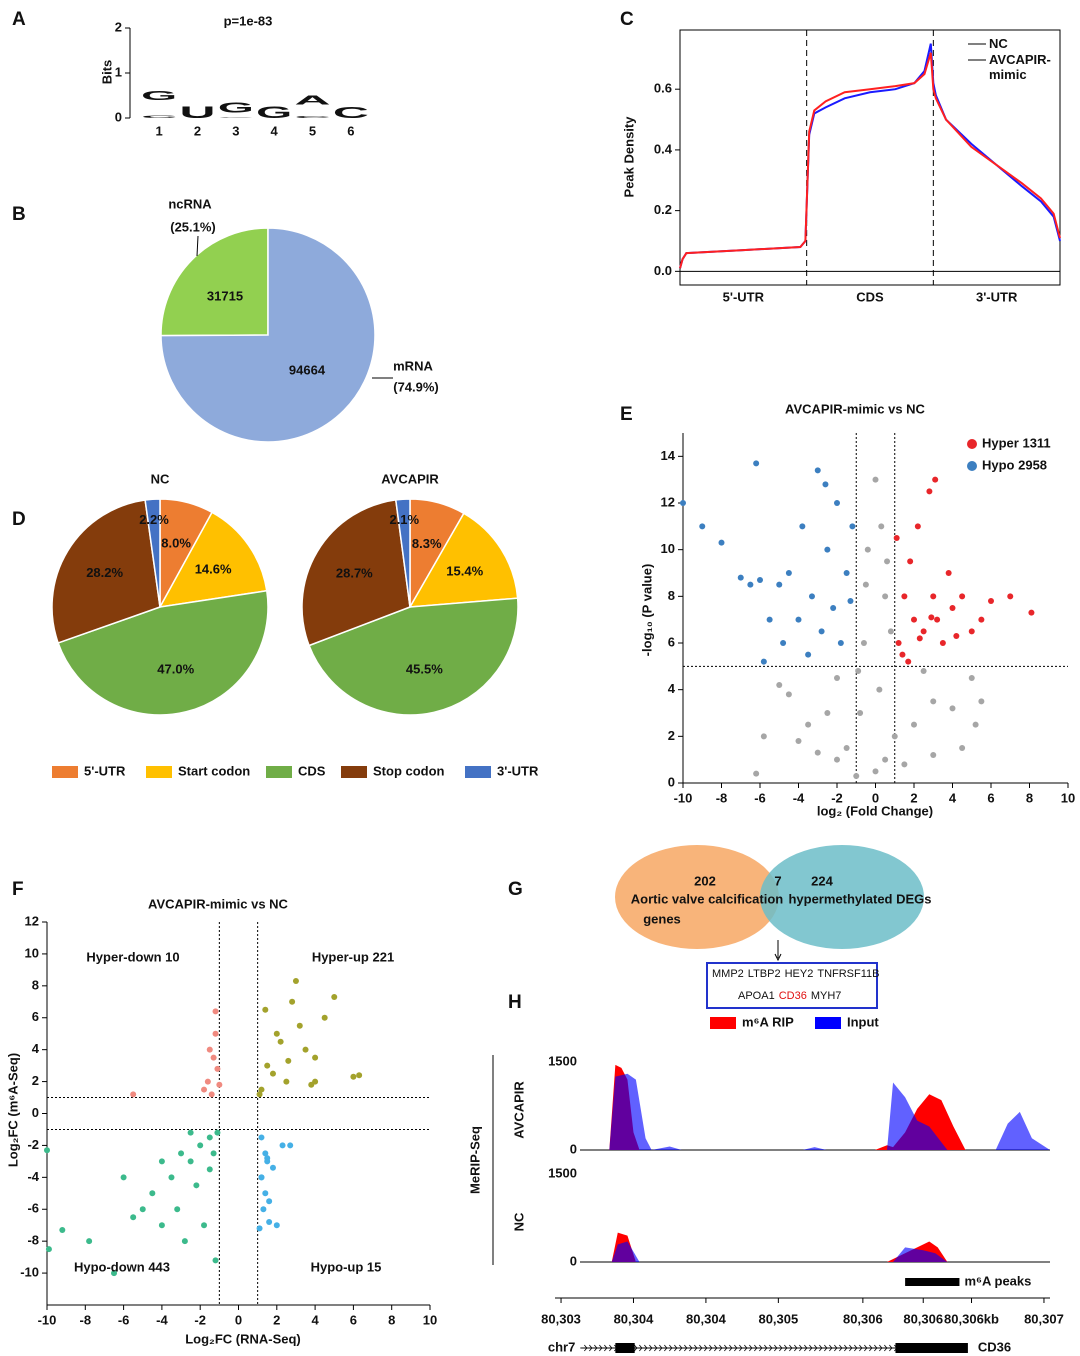 This screenshot has width=1080, height=1356. What do you see at coordinates (118, 71) in the screenshot?
I see `y-tick-label: 1` at bounding box center [118, 71].